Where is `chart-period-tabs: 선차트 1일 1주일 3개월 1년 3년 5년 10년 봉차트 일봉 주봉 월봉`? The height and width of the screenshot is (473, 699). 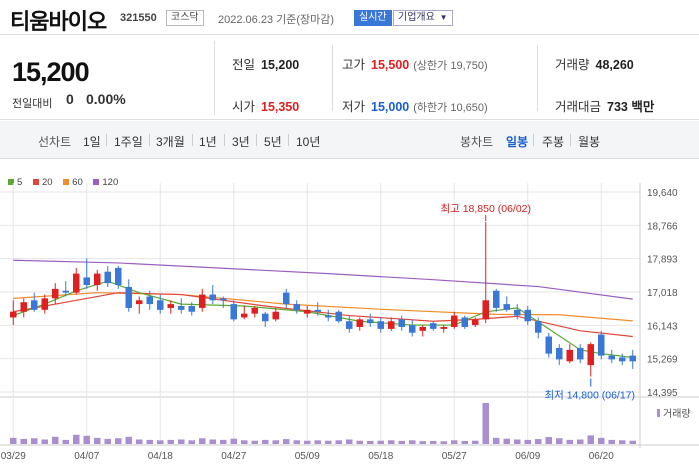
chart-period-tabs: 선차트 1일 1주일 3개월 1년 3년 5년 10년 봉차트 일봉 주봉 월봉 is located at coordinates (349, 140).